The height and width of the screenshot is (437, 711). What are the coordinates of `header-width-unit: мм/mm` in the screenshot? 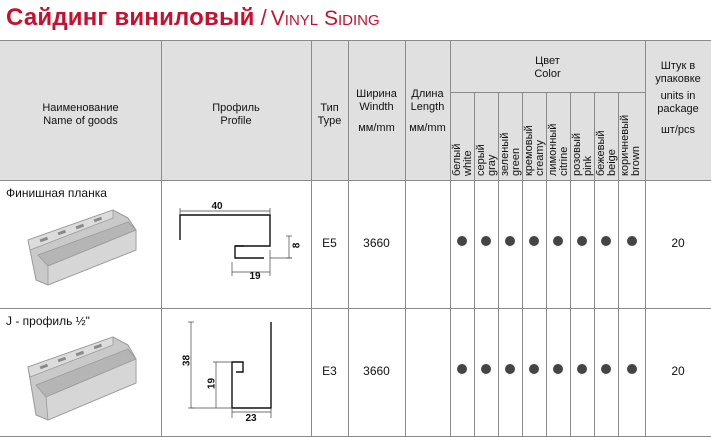 It's located at (376, 128).